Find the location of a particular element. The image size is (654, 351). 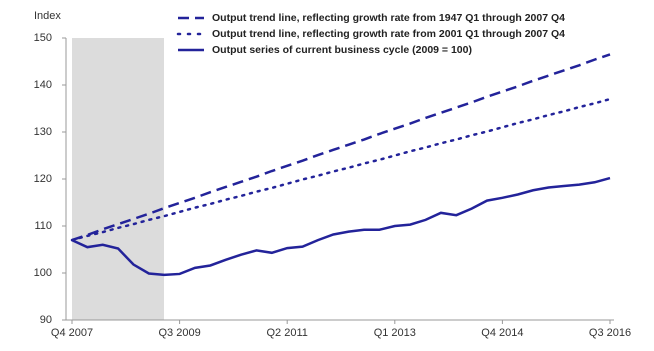

x-tick-label: Q3 2009 is located at coordinates (179, 333).